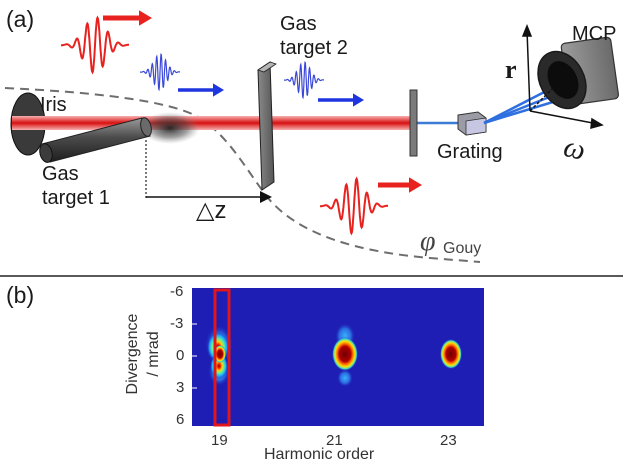 The width and height of the screenshot is (623, 467). I want to click on laser-beam, so click(212, 123).